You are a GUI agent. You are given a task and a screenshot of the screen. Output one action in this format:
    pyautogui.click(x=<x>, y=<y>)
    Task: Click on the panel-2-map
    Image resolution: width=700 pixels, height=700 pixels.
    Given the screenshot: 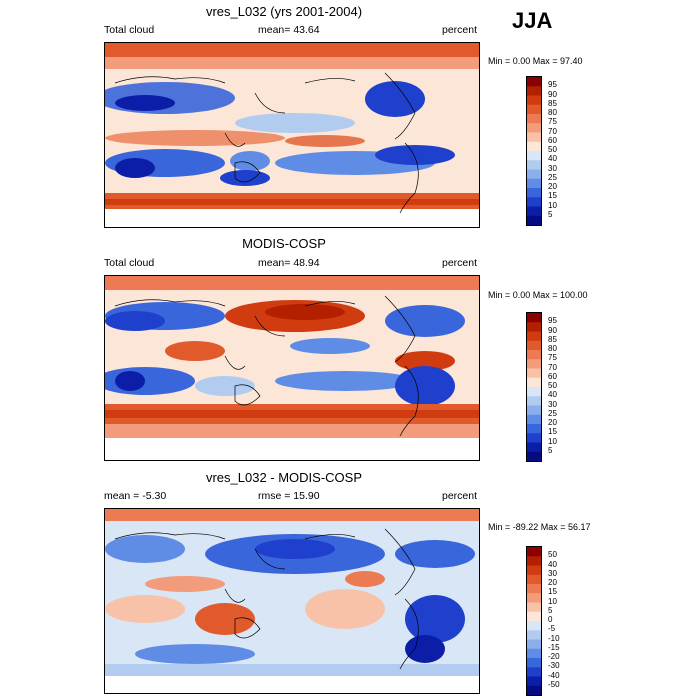 What is the action you would take?
    pyautogui.click(x=292, y=368)
    